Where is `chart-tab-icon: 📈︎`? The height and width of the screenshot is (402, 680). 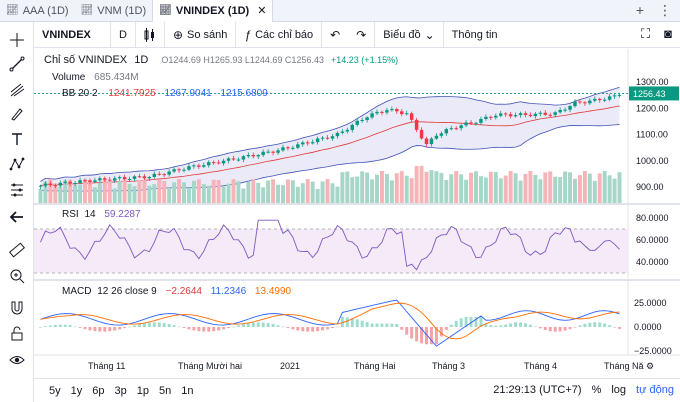
chart-tab-icon: 📈︎ is located at coordinates (165, 10).